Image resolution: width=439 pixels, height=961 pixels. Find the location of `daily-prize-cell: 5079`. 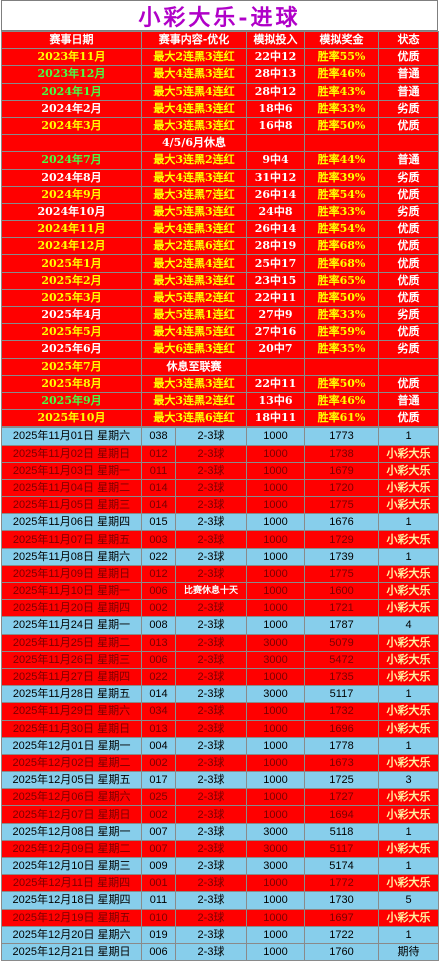

daily-prize-cell: 5079 is located at coordinates (341, 642).